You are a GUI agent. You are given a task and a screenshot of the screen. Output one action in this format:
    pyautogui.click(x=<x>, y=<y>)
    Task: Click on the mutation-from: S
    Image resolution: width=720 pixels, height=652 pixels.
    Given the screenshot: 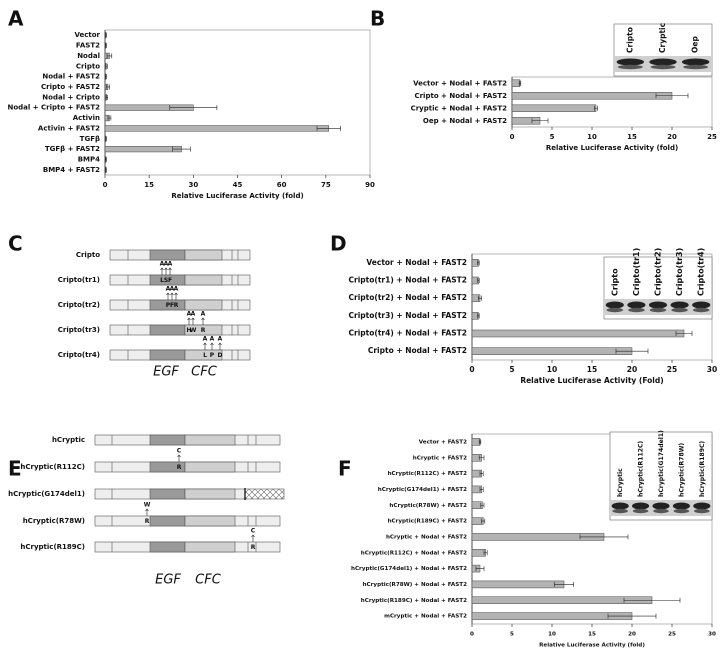 What is the action you would take?
    pyautogui.click(x=166, y=280)
    